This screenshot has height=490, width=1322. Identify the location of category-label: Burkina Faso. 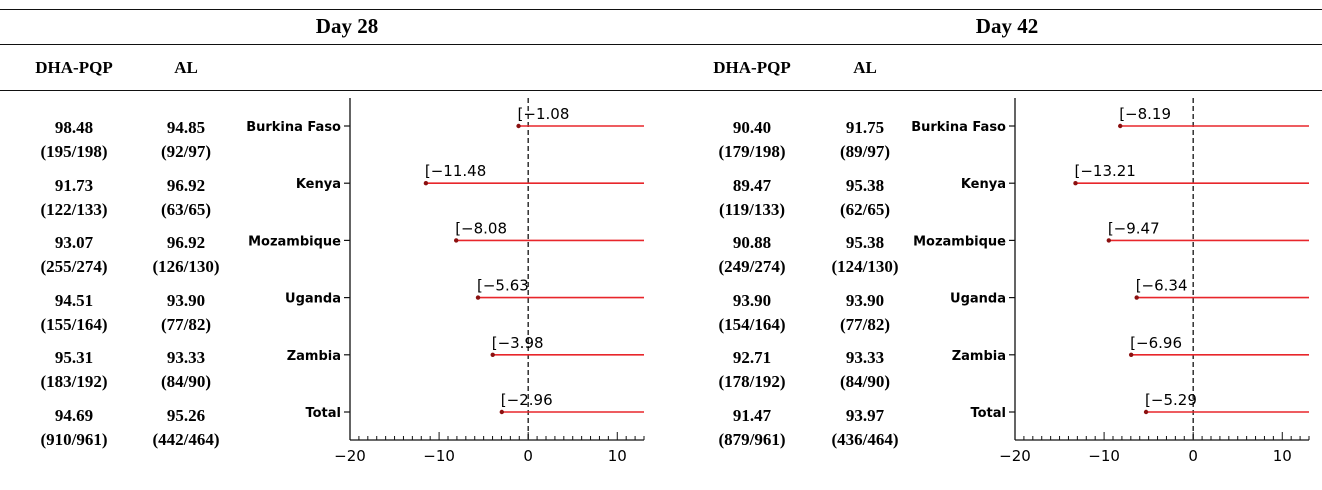
(958, 127).